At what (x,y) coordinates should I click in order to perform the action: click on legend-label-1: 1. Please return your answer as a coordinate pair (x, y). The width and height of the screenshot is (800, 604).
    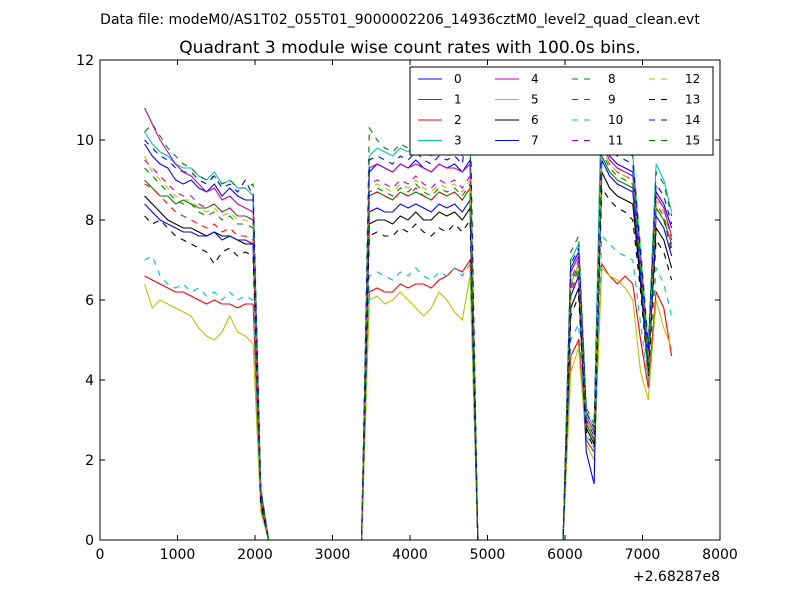
    Looking at the image, I should click on (458, 100).